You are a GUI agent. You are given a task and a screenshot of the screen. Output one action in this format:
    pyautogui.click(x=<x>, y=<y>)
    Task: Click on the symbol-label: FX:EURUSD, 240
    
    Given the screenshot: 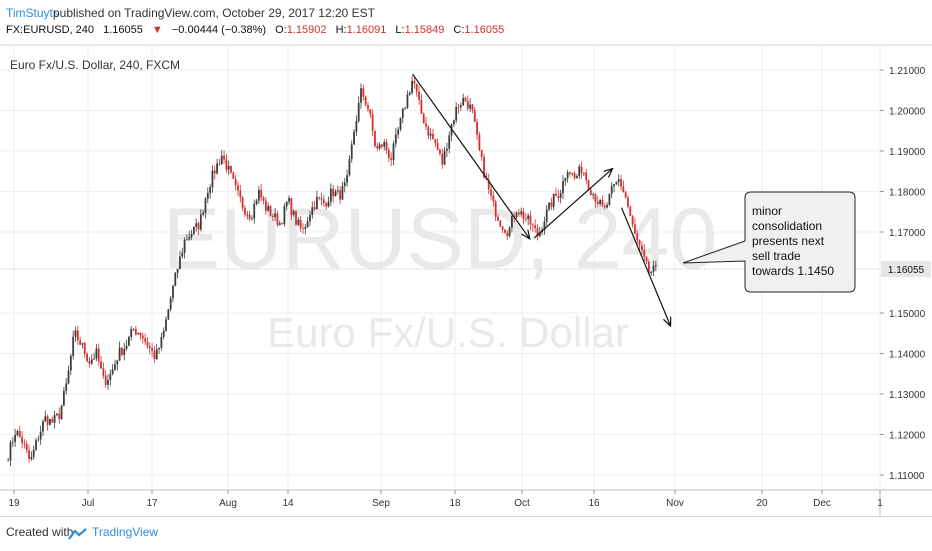 What is the action you would take?
    pyautogui.click(x=50, y=30)
    